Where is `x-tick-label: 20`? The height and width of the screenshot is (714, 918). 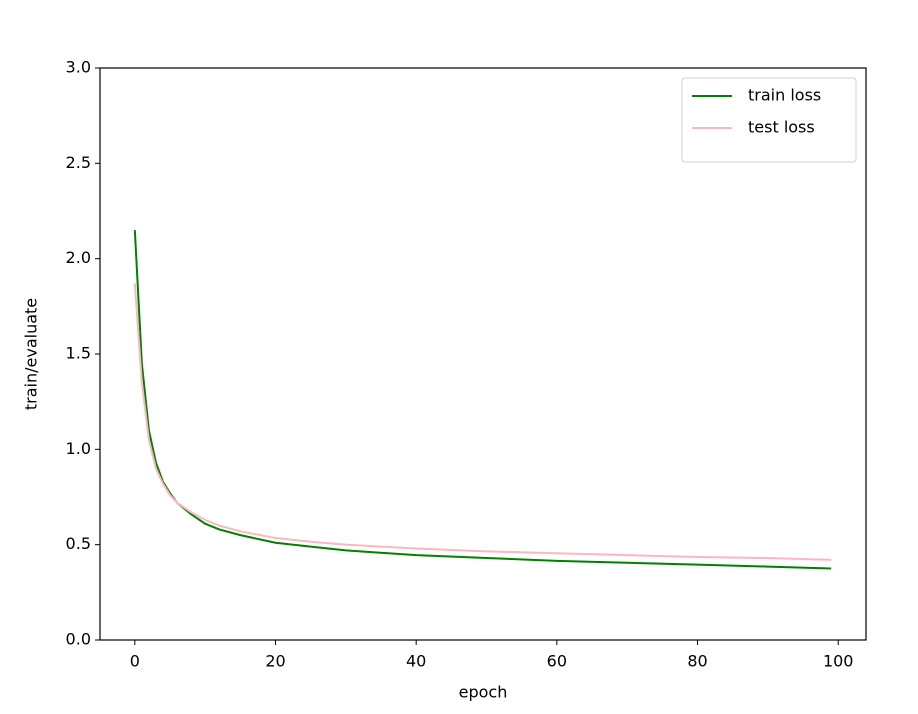
x-tick-label: 20 is located at coordinates (275, 661).